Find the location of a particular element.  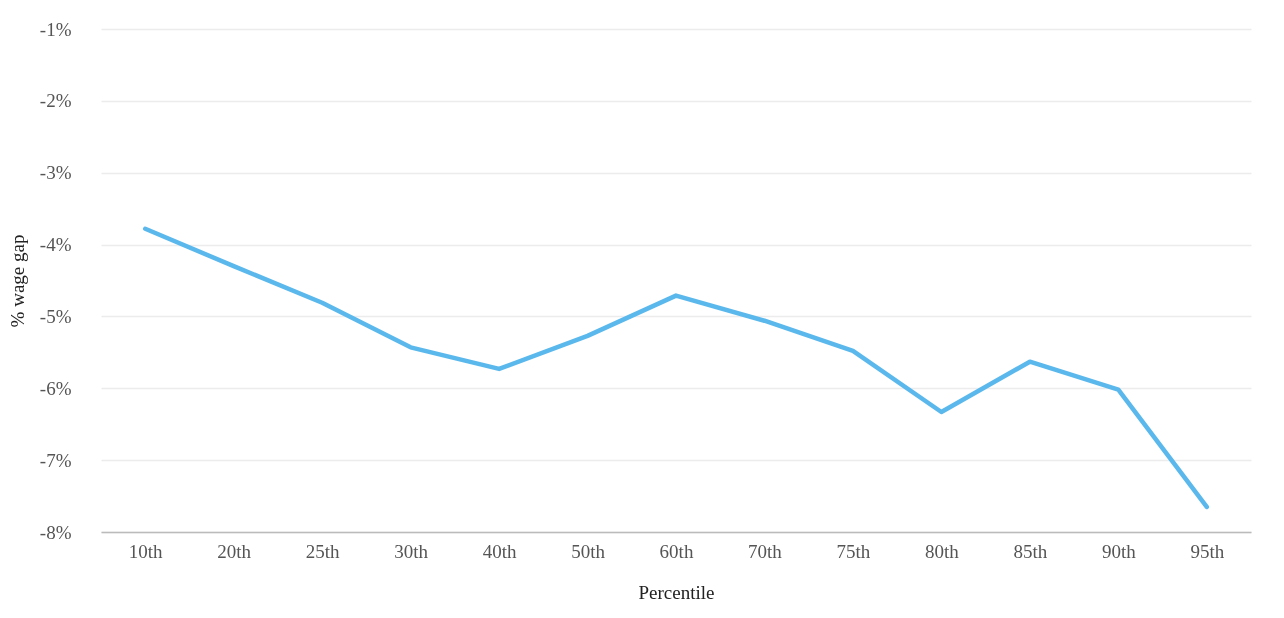

x-tick-label: 70th is located at coordinates (765, 551).